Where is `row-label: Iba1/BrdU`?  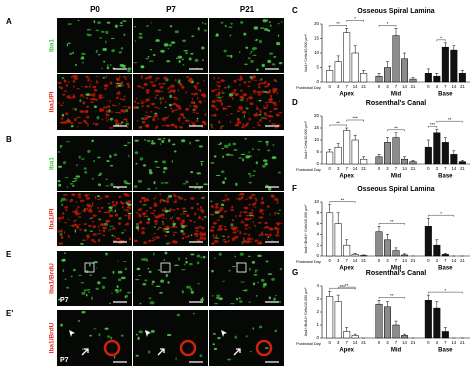
row-label: Iba1/BrdU is located at coordinates (52, 337).